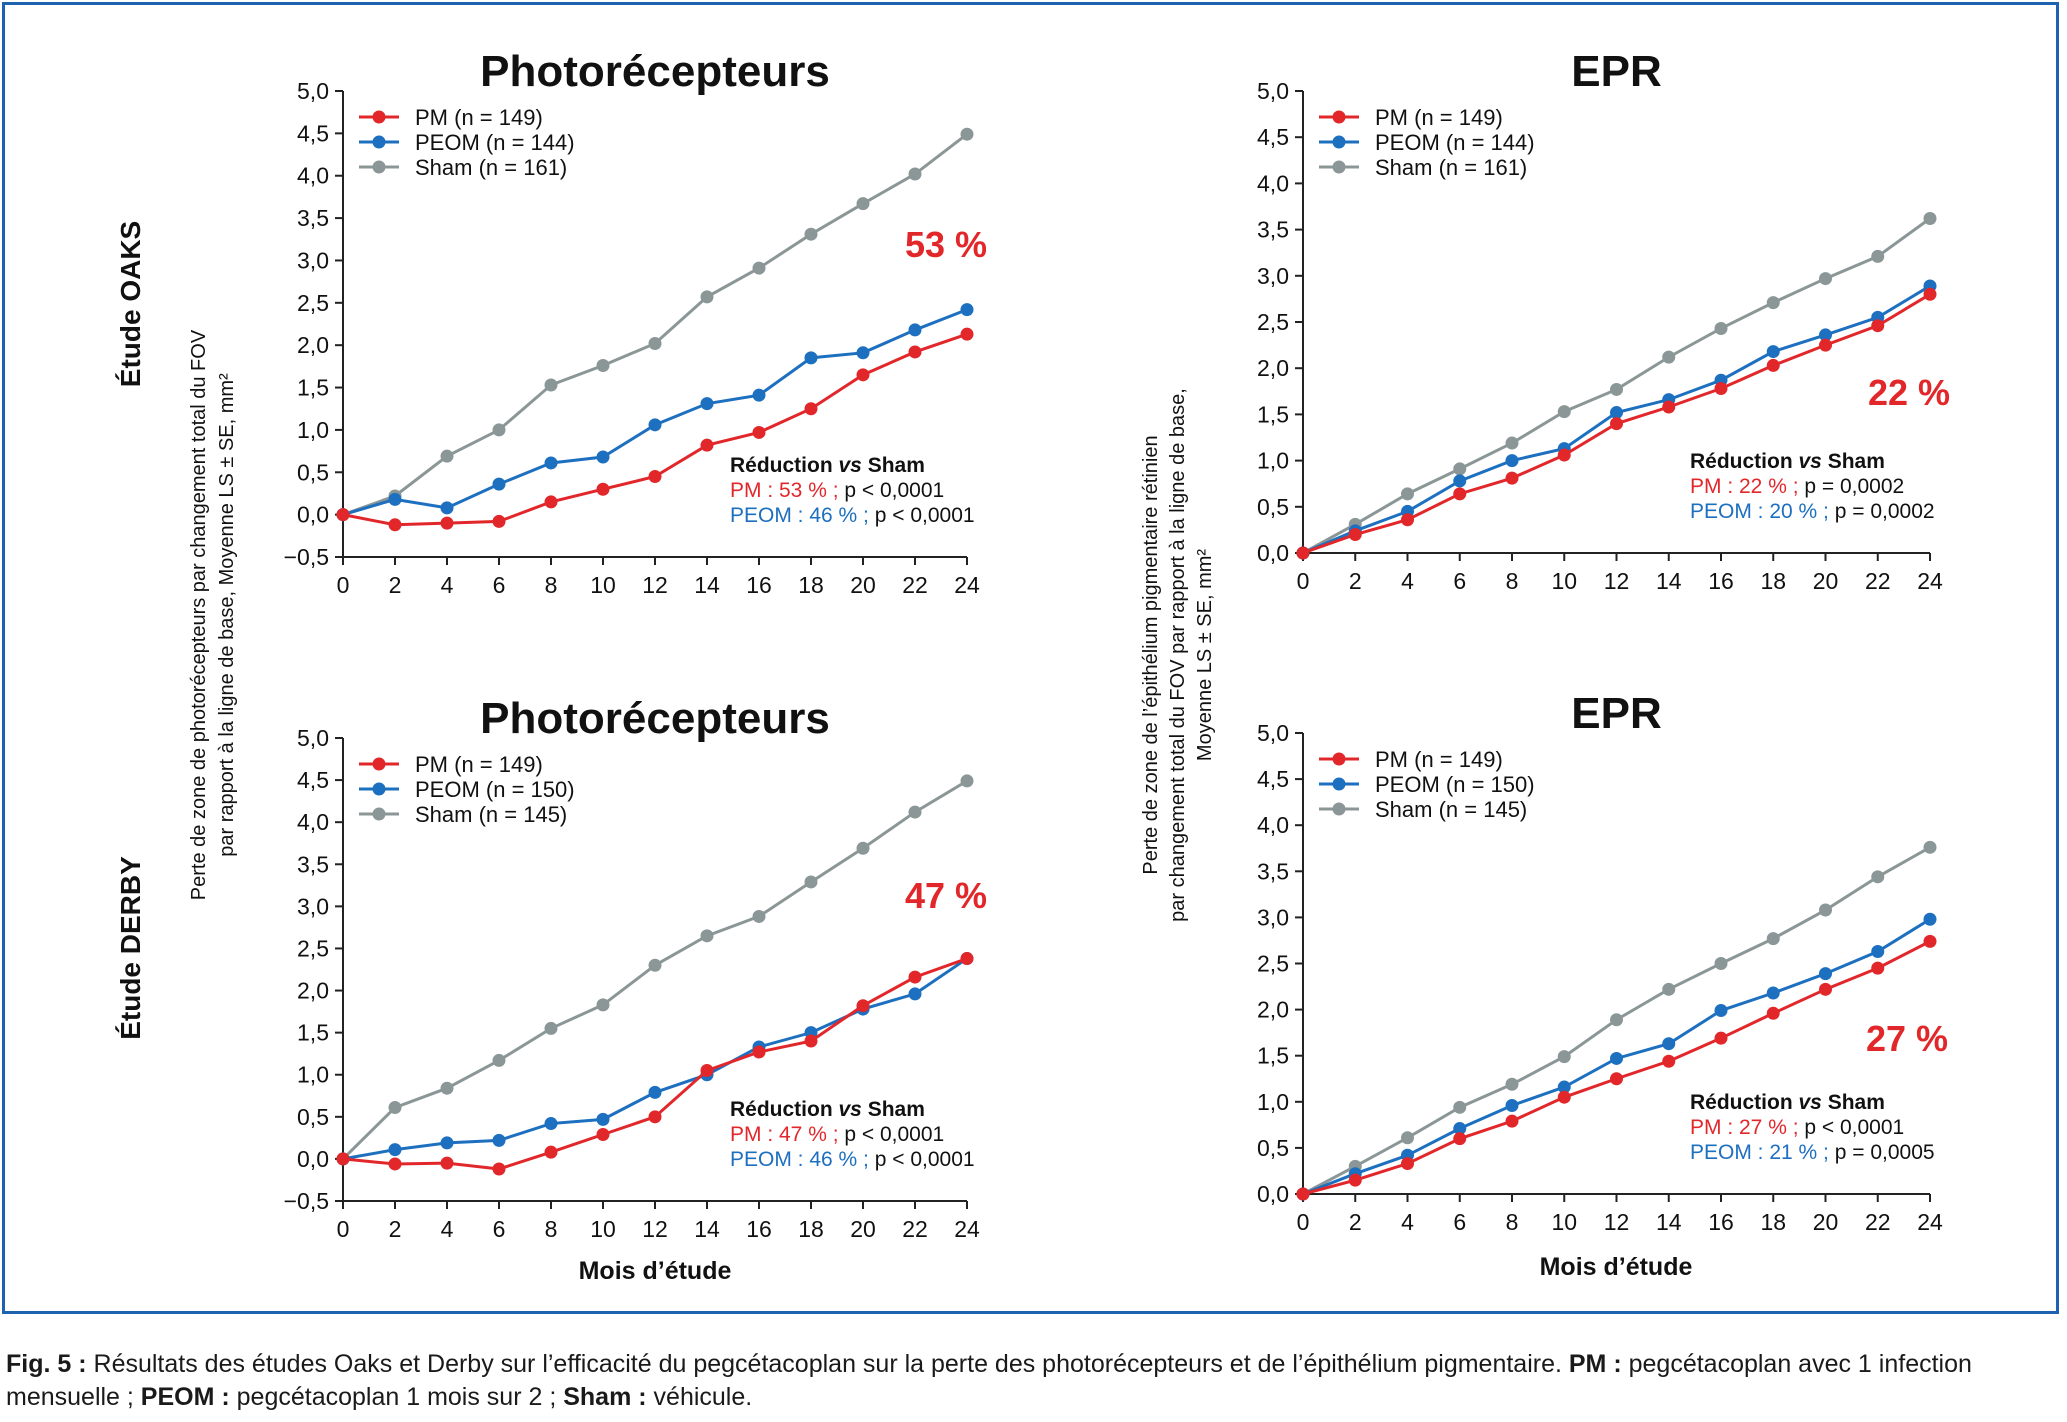  Describe the element at coordinates (852, 515) in the screenshot. I see `peom-reduction: PEOM : 46 % ; p < 0,0001` at that location.